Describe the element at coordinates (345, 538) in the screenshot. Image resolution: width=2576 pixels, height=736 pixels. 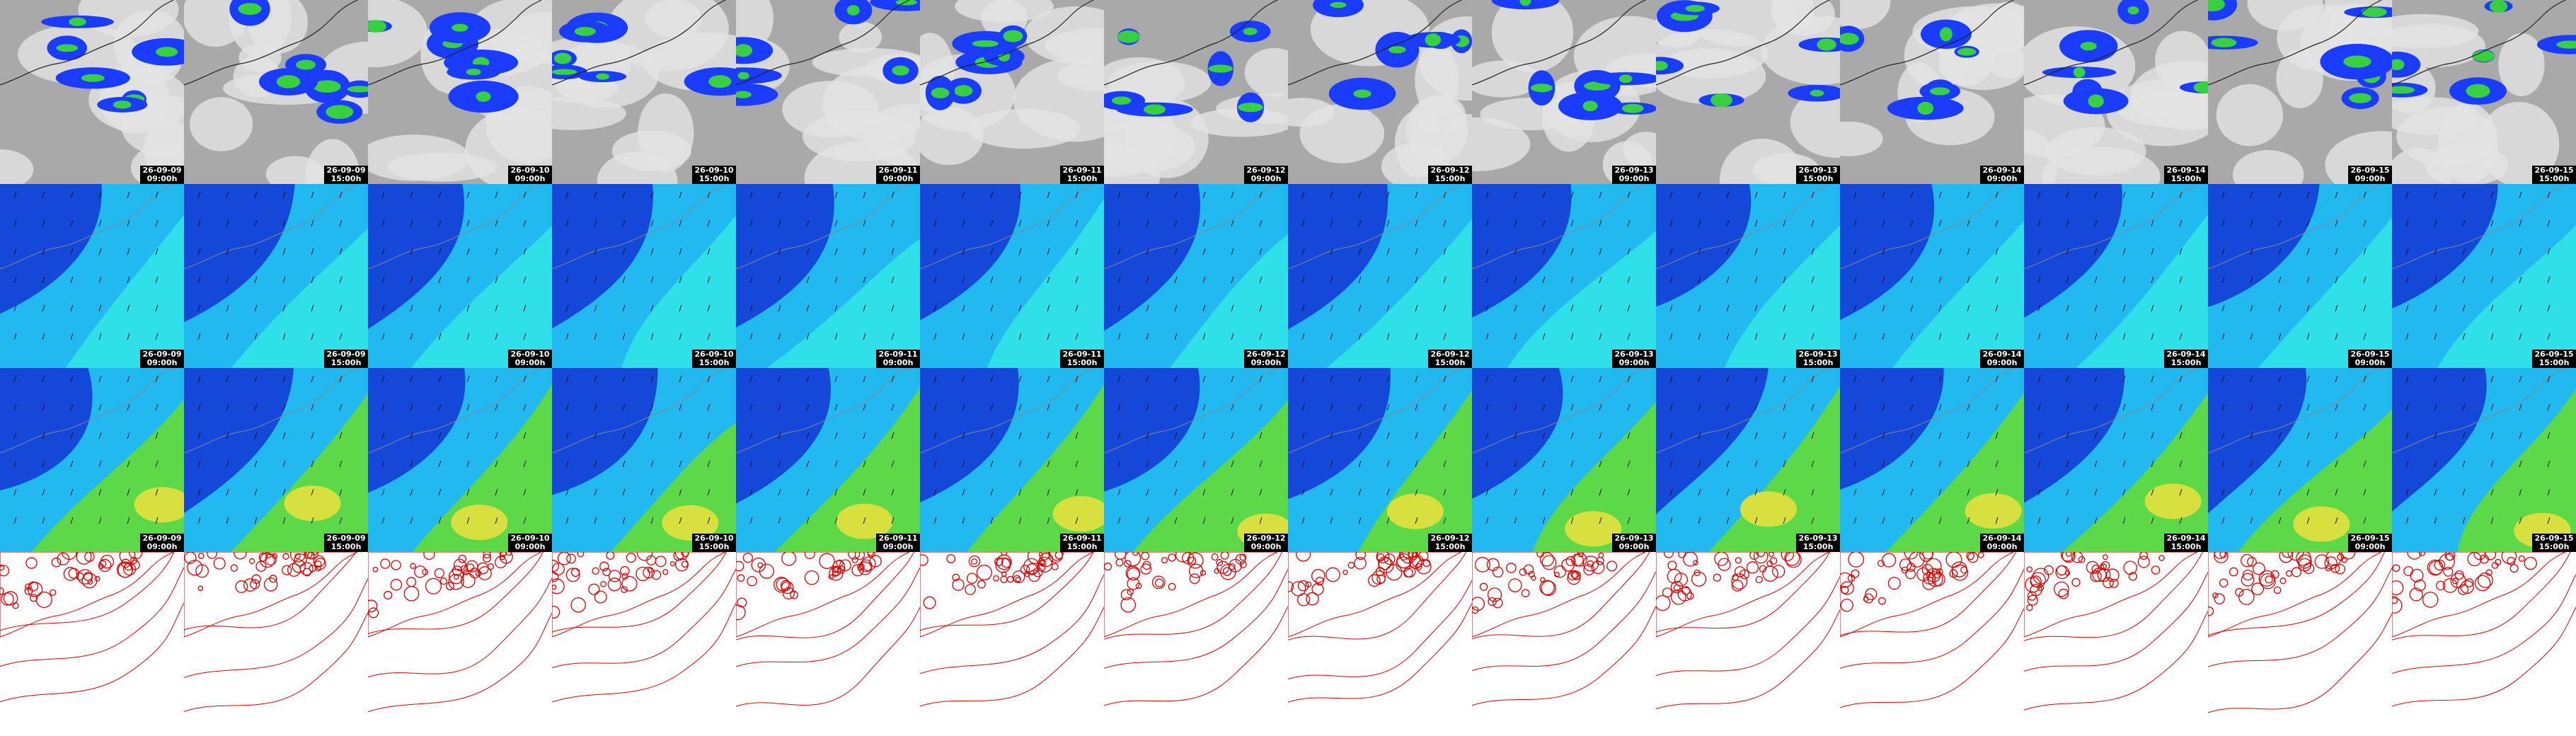
I see `date-label: 26-09-09` at that location.